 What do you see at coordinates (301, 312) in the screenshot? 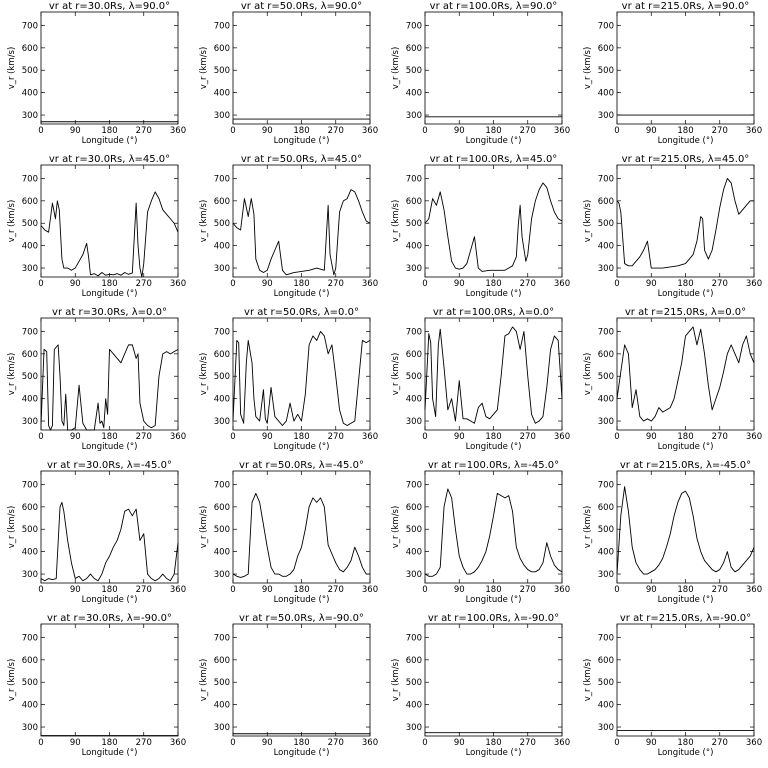
I see `chart-title: vr at r=50.0Rs, λ=0.0°` at bounding box center [301, 312].